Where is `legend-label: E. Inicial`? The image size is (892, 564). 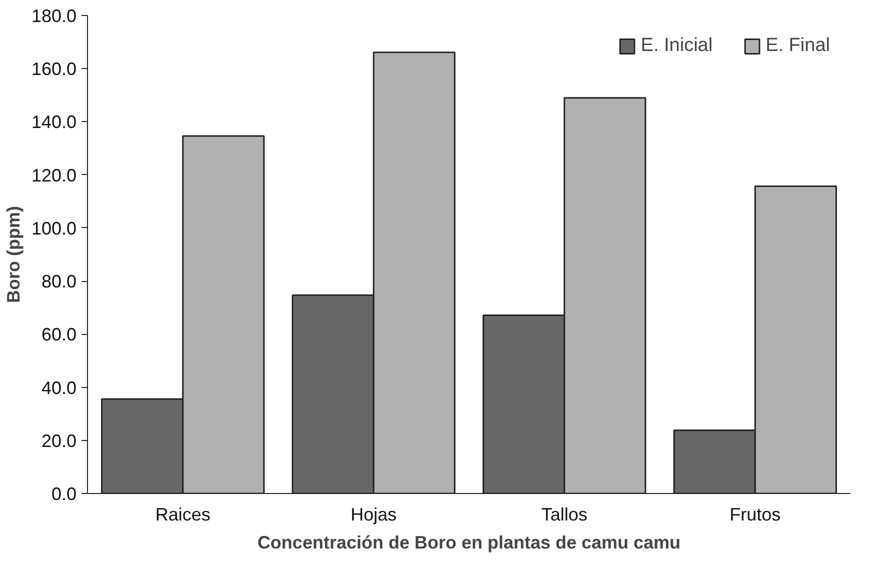 legend-label: E. Inicial is located at coordinates (676, 46).